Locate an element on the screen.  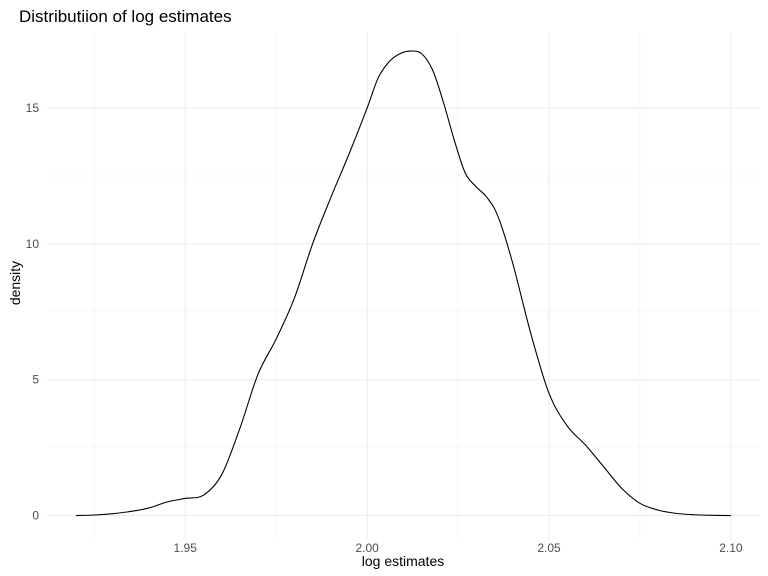
x-axis-title: log estimates is located at coordinates (403, 561).